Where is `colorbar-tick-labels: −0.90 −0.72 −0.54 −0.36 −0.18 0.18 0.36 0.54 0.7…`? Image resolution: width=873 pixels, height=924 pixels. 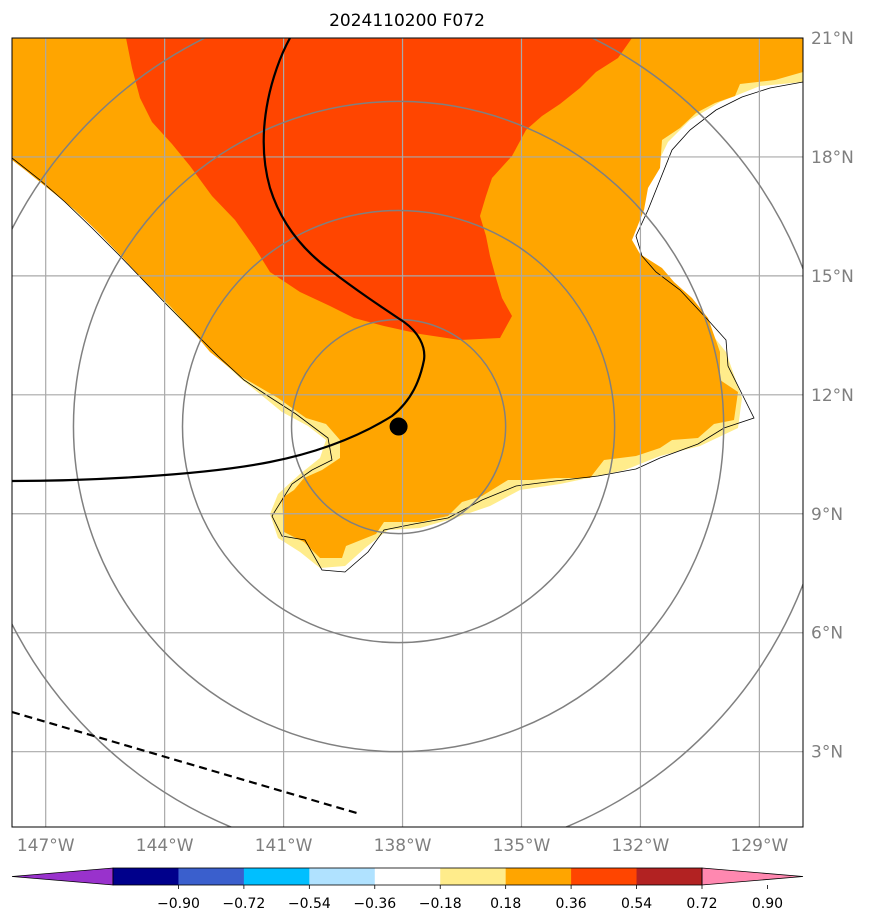 colorbar-tick-labels: −0.90 −0.72 −0.54 −0.36 −0.18 0.18 0.36 0.54 0.7… is located at coordinates (470, 898).